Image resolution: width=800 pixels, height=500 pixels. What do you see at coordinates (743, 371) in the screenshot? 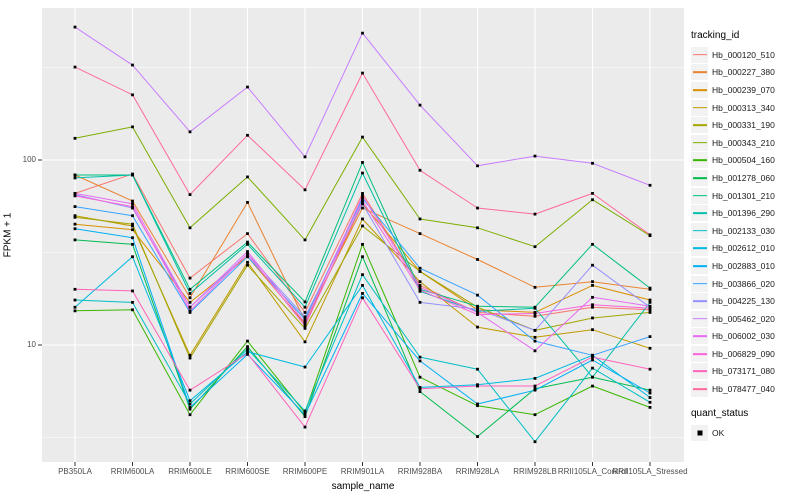
I see `legend-item-label: Hb_073171_080` at bounding box center [743, 371].